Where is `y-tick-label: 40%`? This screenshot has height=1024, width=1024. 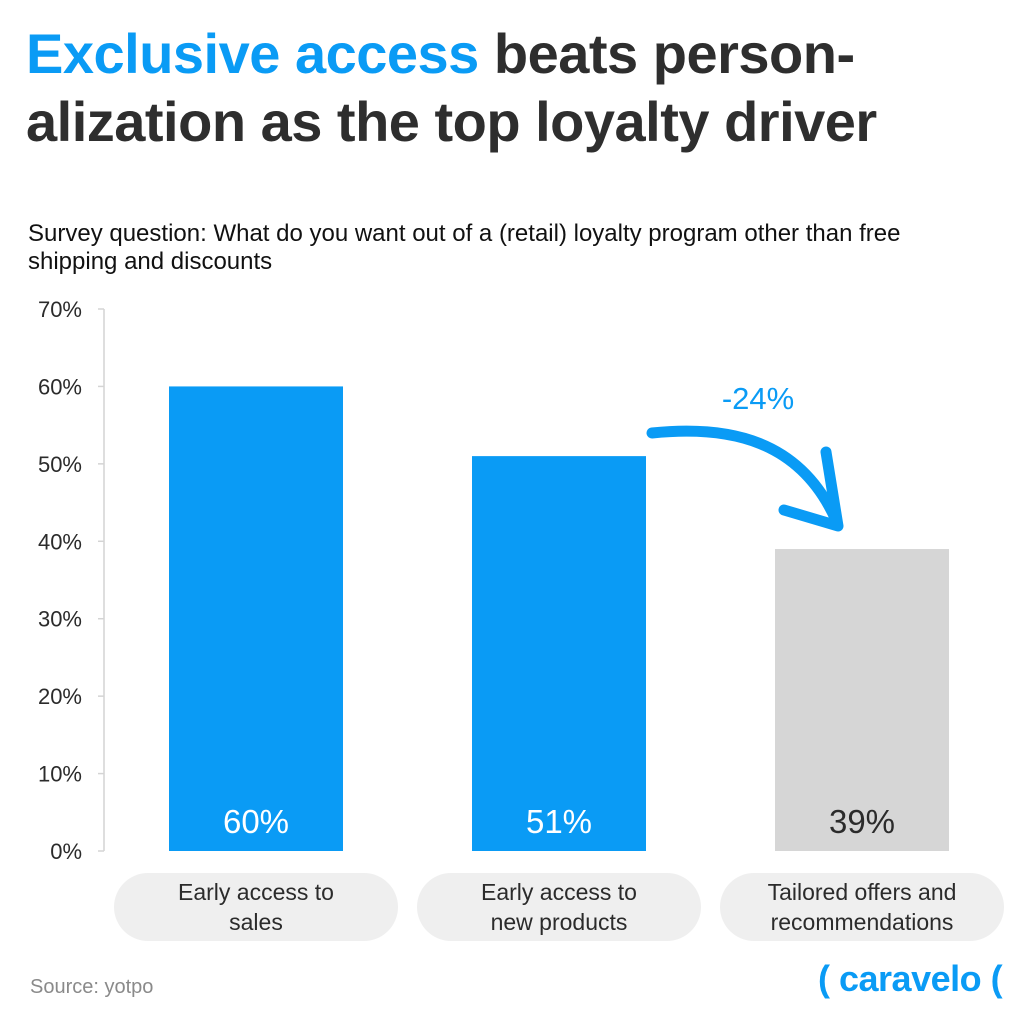 y-tick-label: 40% is located at coordinates (60, 541).